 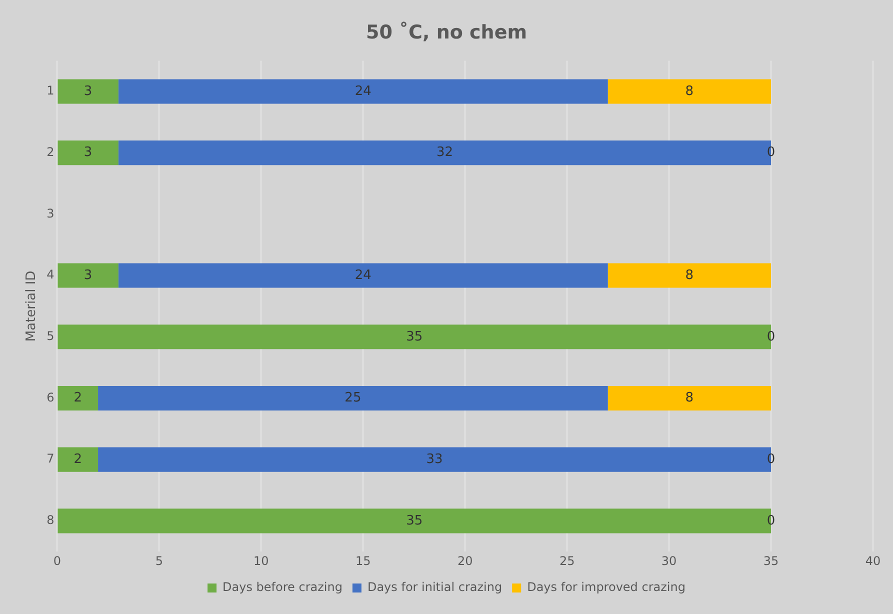 I want to click on chart-title: 50 ˚C, no chem, so click(x=446, y=32).